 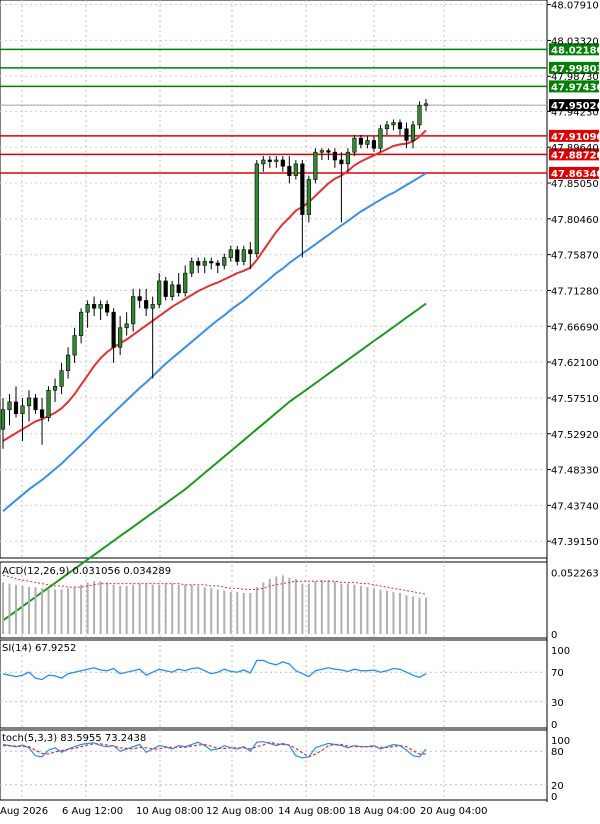 I want to click on x-tick-label: 12 Aug 08:00, so click(x=239, y=811).